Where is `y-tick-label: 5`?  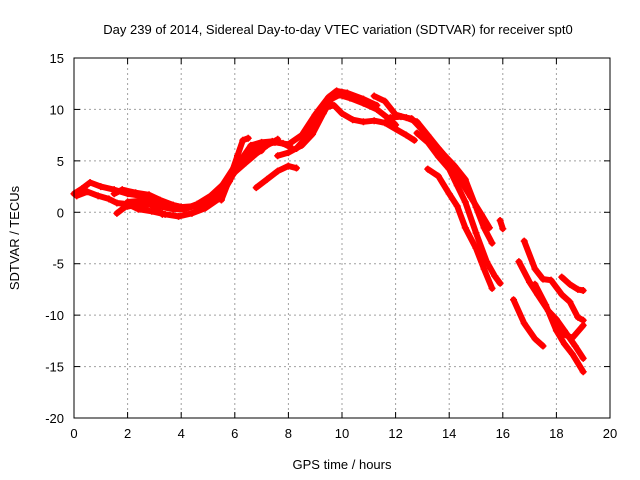 y-tick-label: 5 is located at coordinates (60, 161).